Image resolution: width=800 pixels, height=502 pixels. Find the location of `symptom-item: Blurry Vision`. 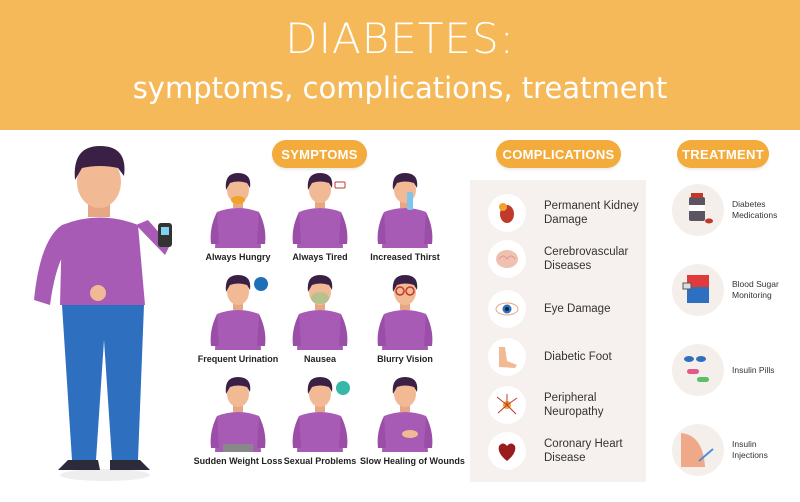

symptom-item: Blurry Vision is located at coordinates (405, 317).